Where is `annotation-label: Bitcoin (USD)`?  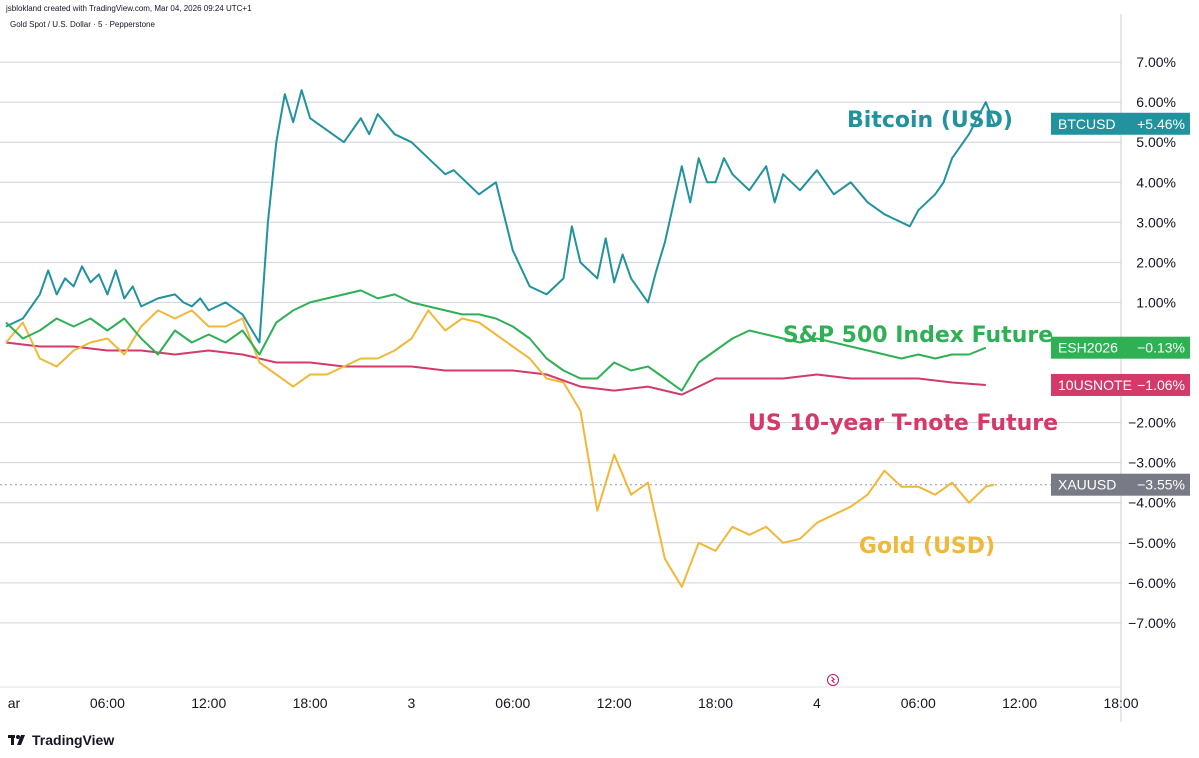 annotation-label: Bitcoin (USD) is located at coordinates (930, 120).